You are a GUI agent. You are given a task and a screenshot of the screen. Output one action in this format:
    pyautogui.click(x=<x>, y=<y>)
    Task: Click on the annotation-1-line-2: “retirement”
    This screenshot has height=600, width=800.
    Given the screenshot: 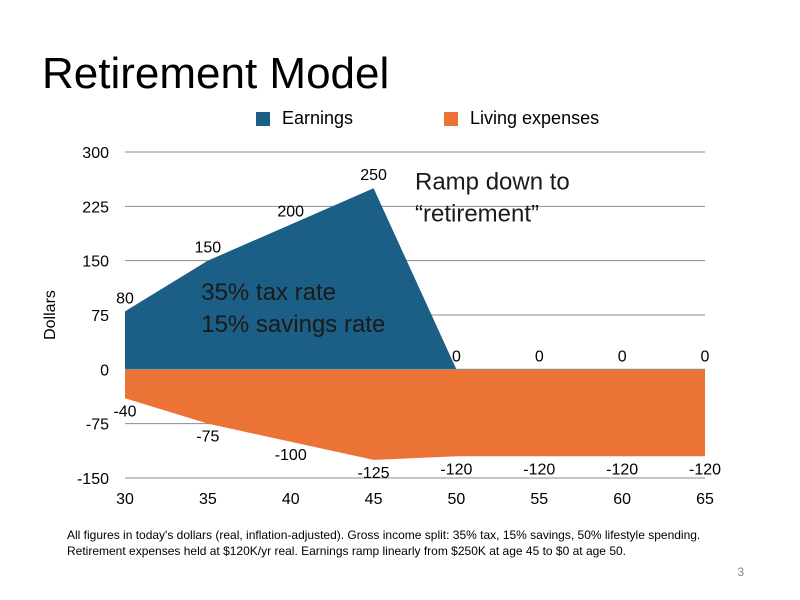 What is the action you would take?
    pyautogui.click(x=477, y=214)
    